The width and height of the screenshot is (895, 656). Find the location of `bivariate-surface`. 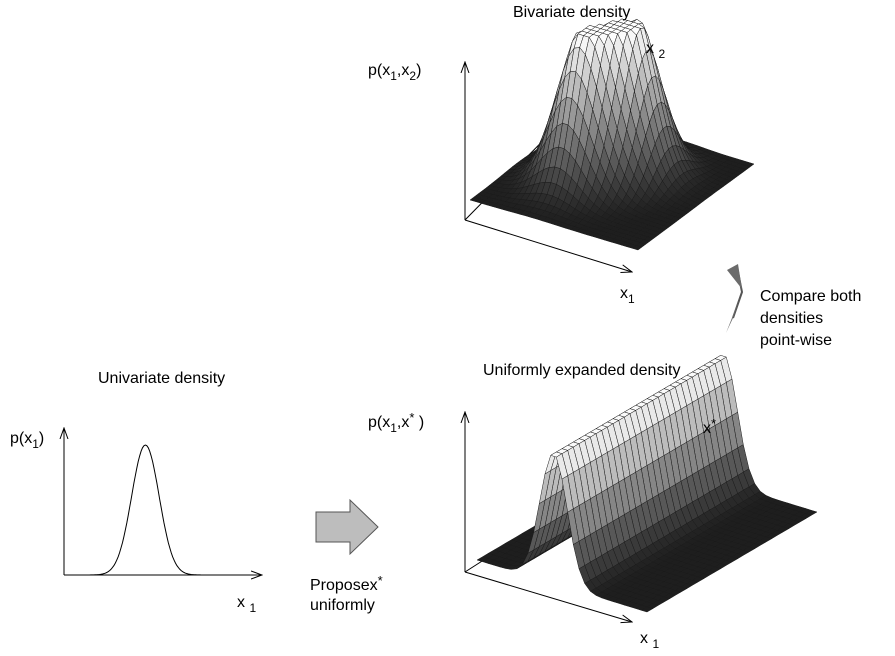

bivariate-surface is located at coordinates (612, 134).